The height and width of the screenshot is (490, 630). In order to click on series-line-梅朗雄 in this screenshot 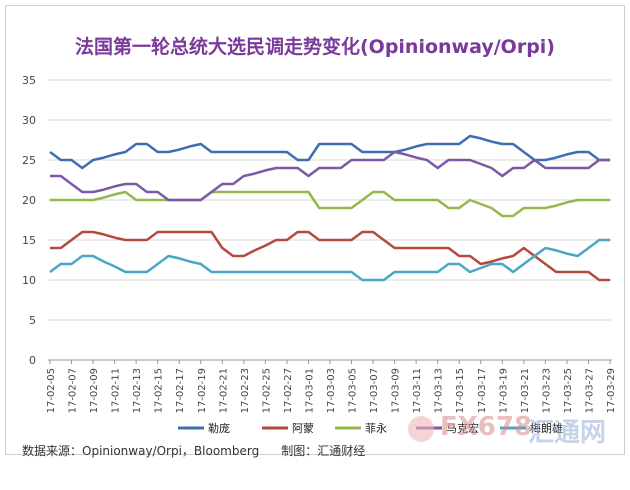, I will do `click(329, 260)`.